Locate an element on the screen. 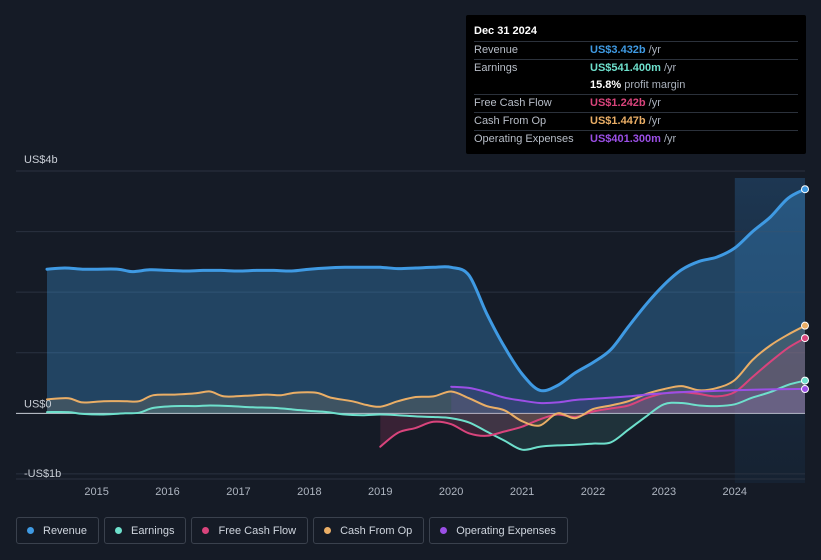 This screenshot has height=560, width=821. earnings-line is located at coordinates (426, 415).